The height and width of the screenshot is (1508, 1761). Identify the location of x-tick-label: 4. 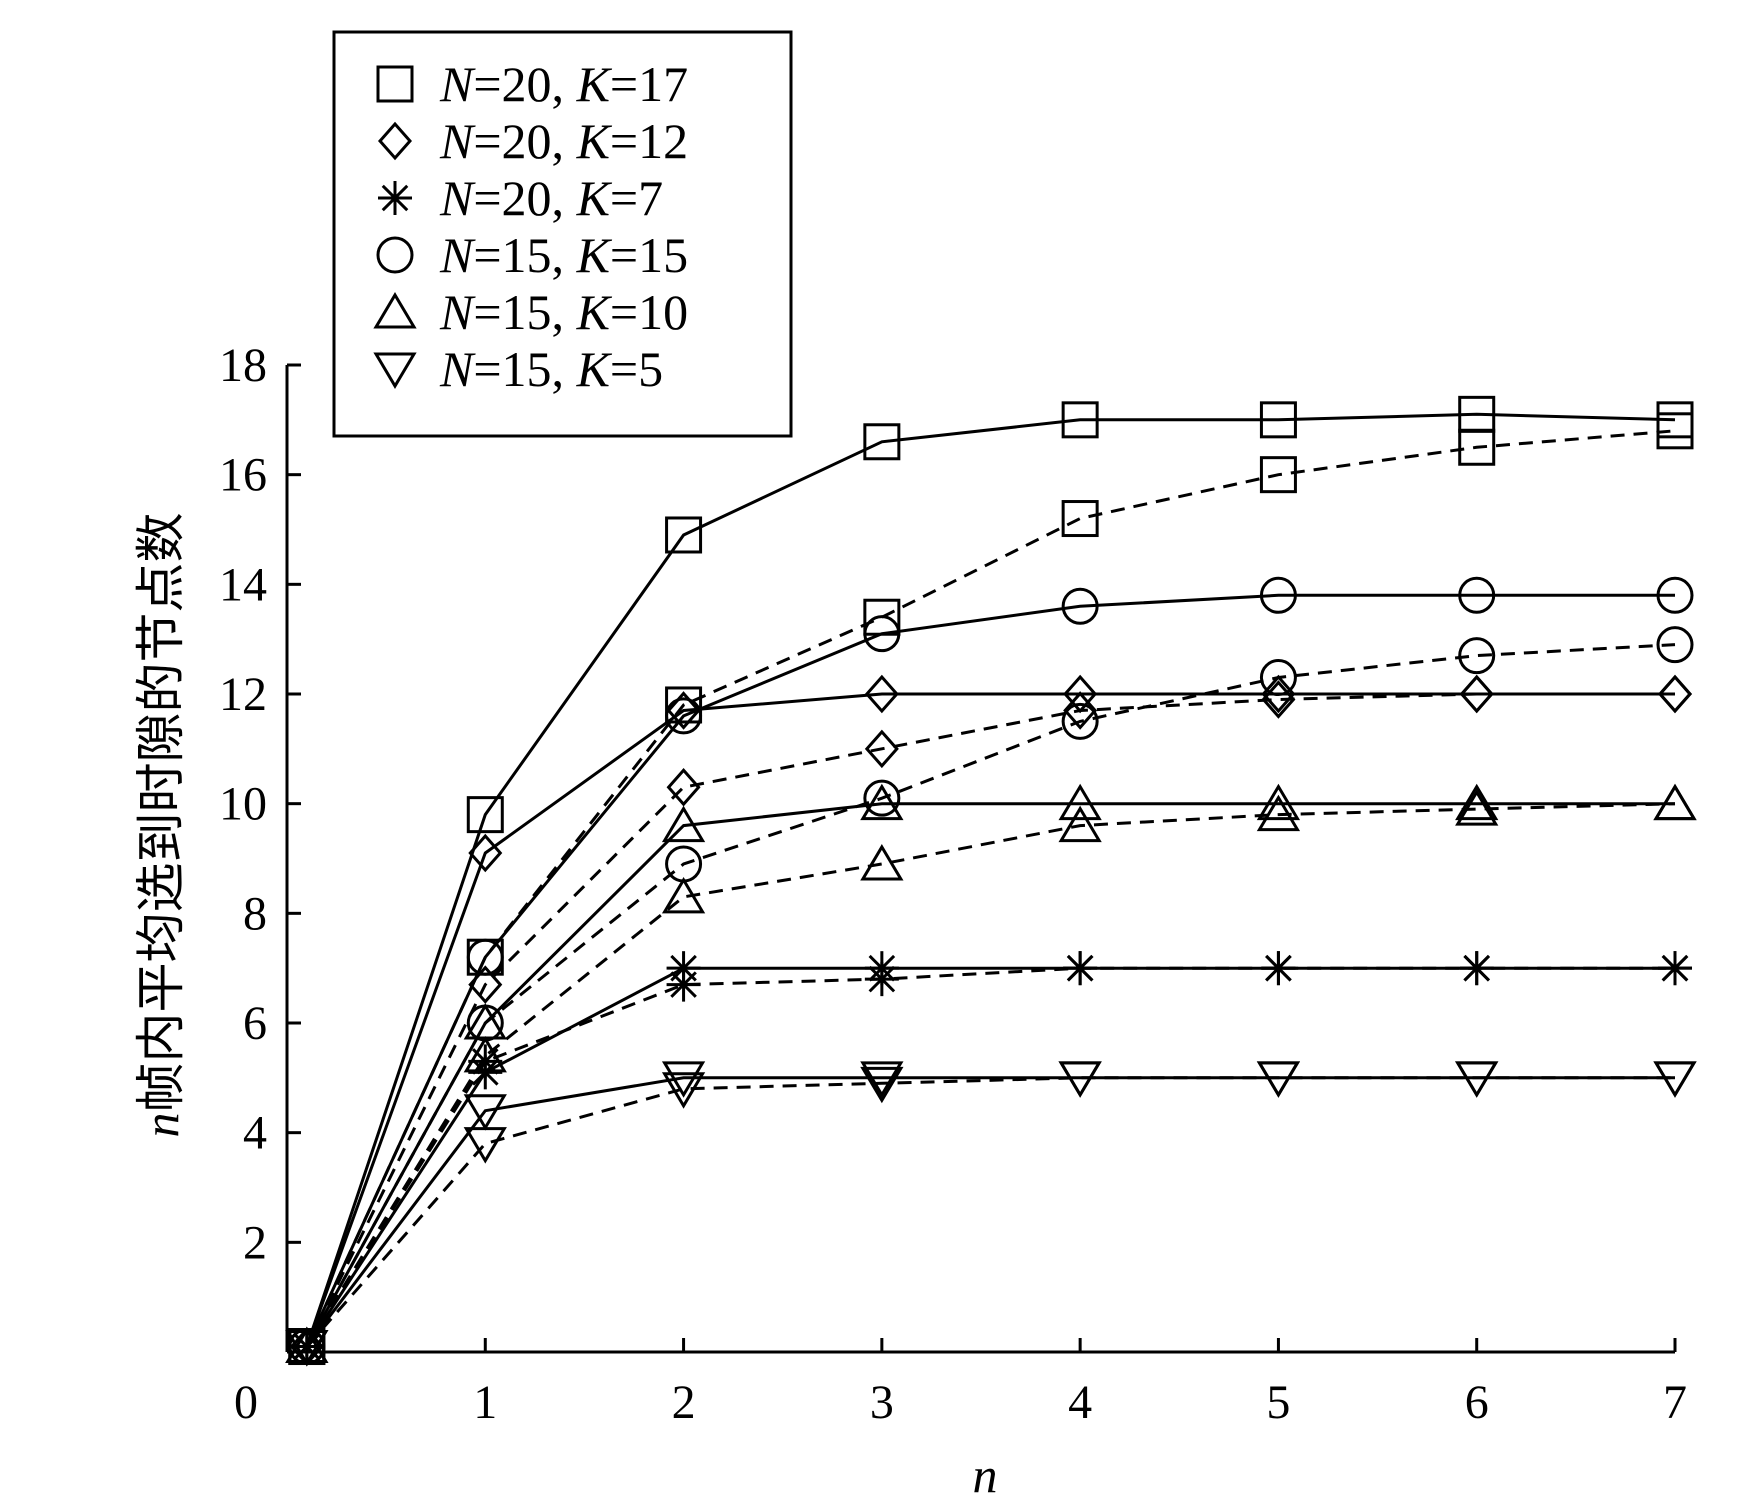
(1080, 1402).